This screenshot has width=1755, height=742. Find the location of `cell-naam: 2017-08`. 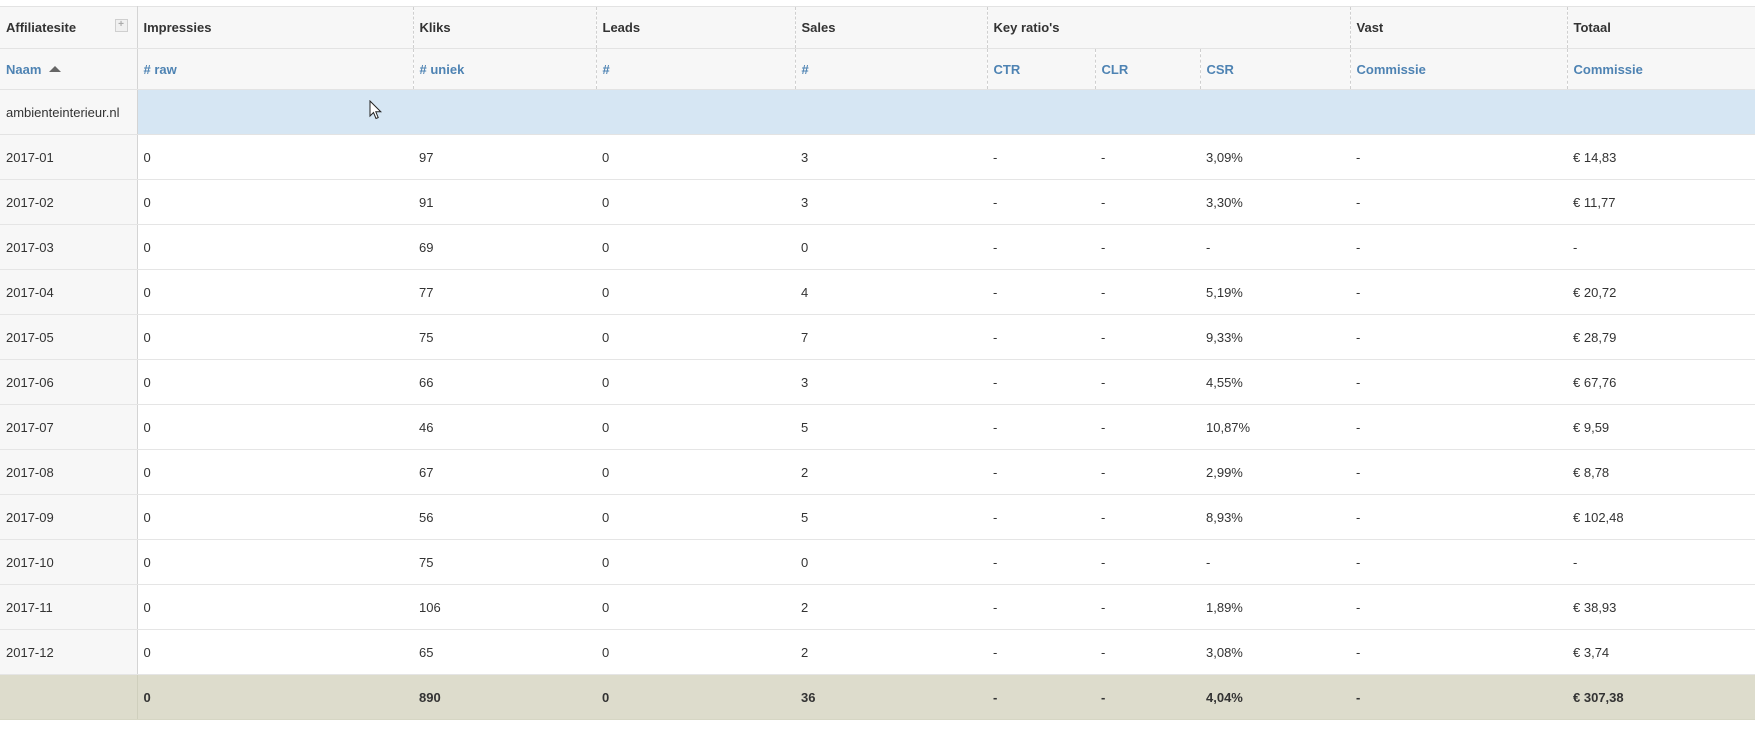

cell-naam: 2017-08 is located at coordinates (69, 472).